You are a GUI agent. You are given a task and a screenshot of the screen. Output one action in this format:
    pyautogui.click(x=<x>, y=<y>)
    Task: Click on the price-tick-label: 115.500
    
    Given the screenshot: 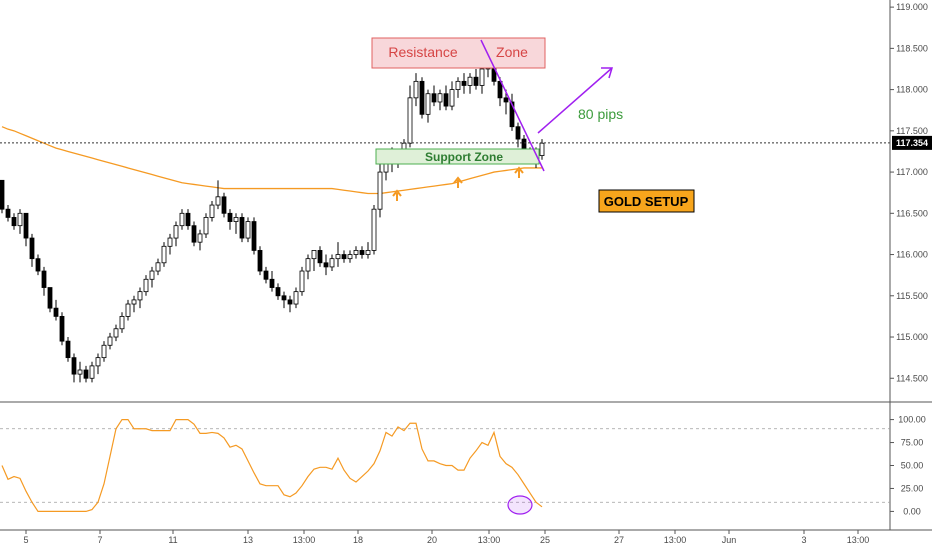 What is the action you would take?
    pyautogui.click(x=912, y=296)
    